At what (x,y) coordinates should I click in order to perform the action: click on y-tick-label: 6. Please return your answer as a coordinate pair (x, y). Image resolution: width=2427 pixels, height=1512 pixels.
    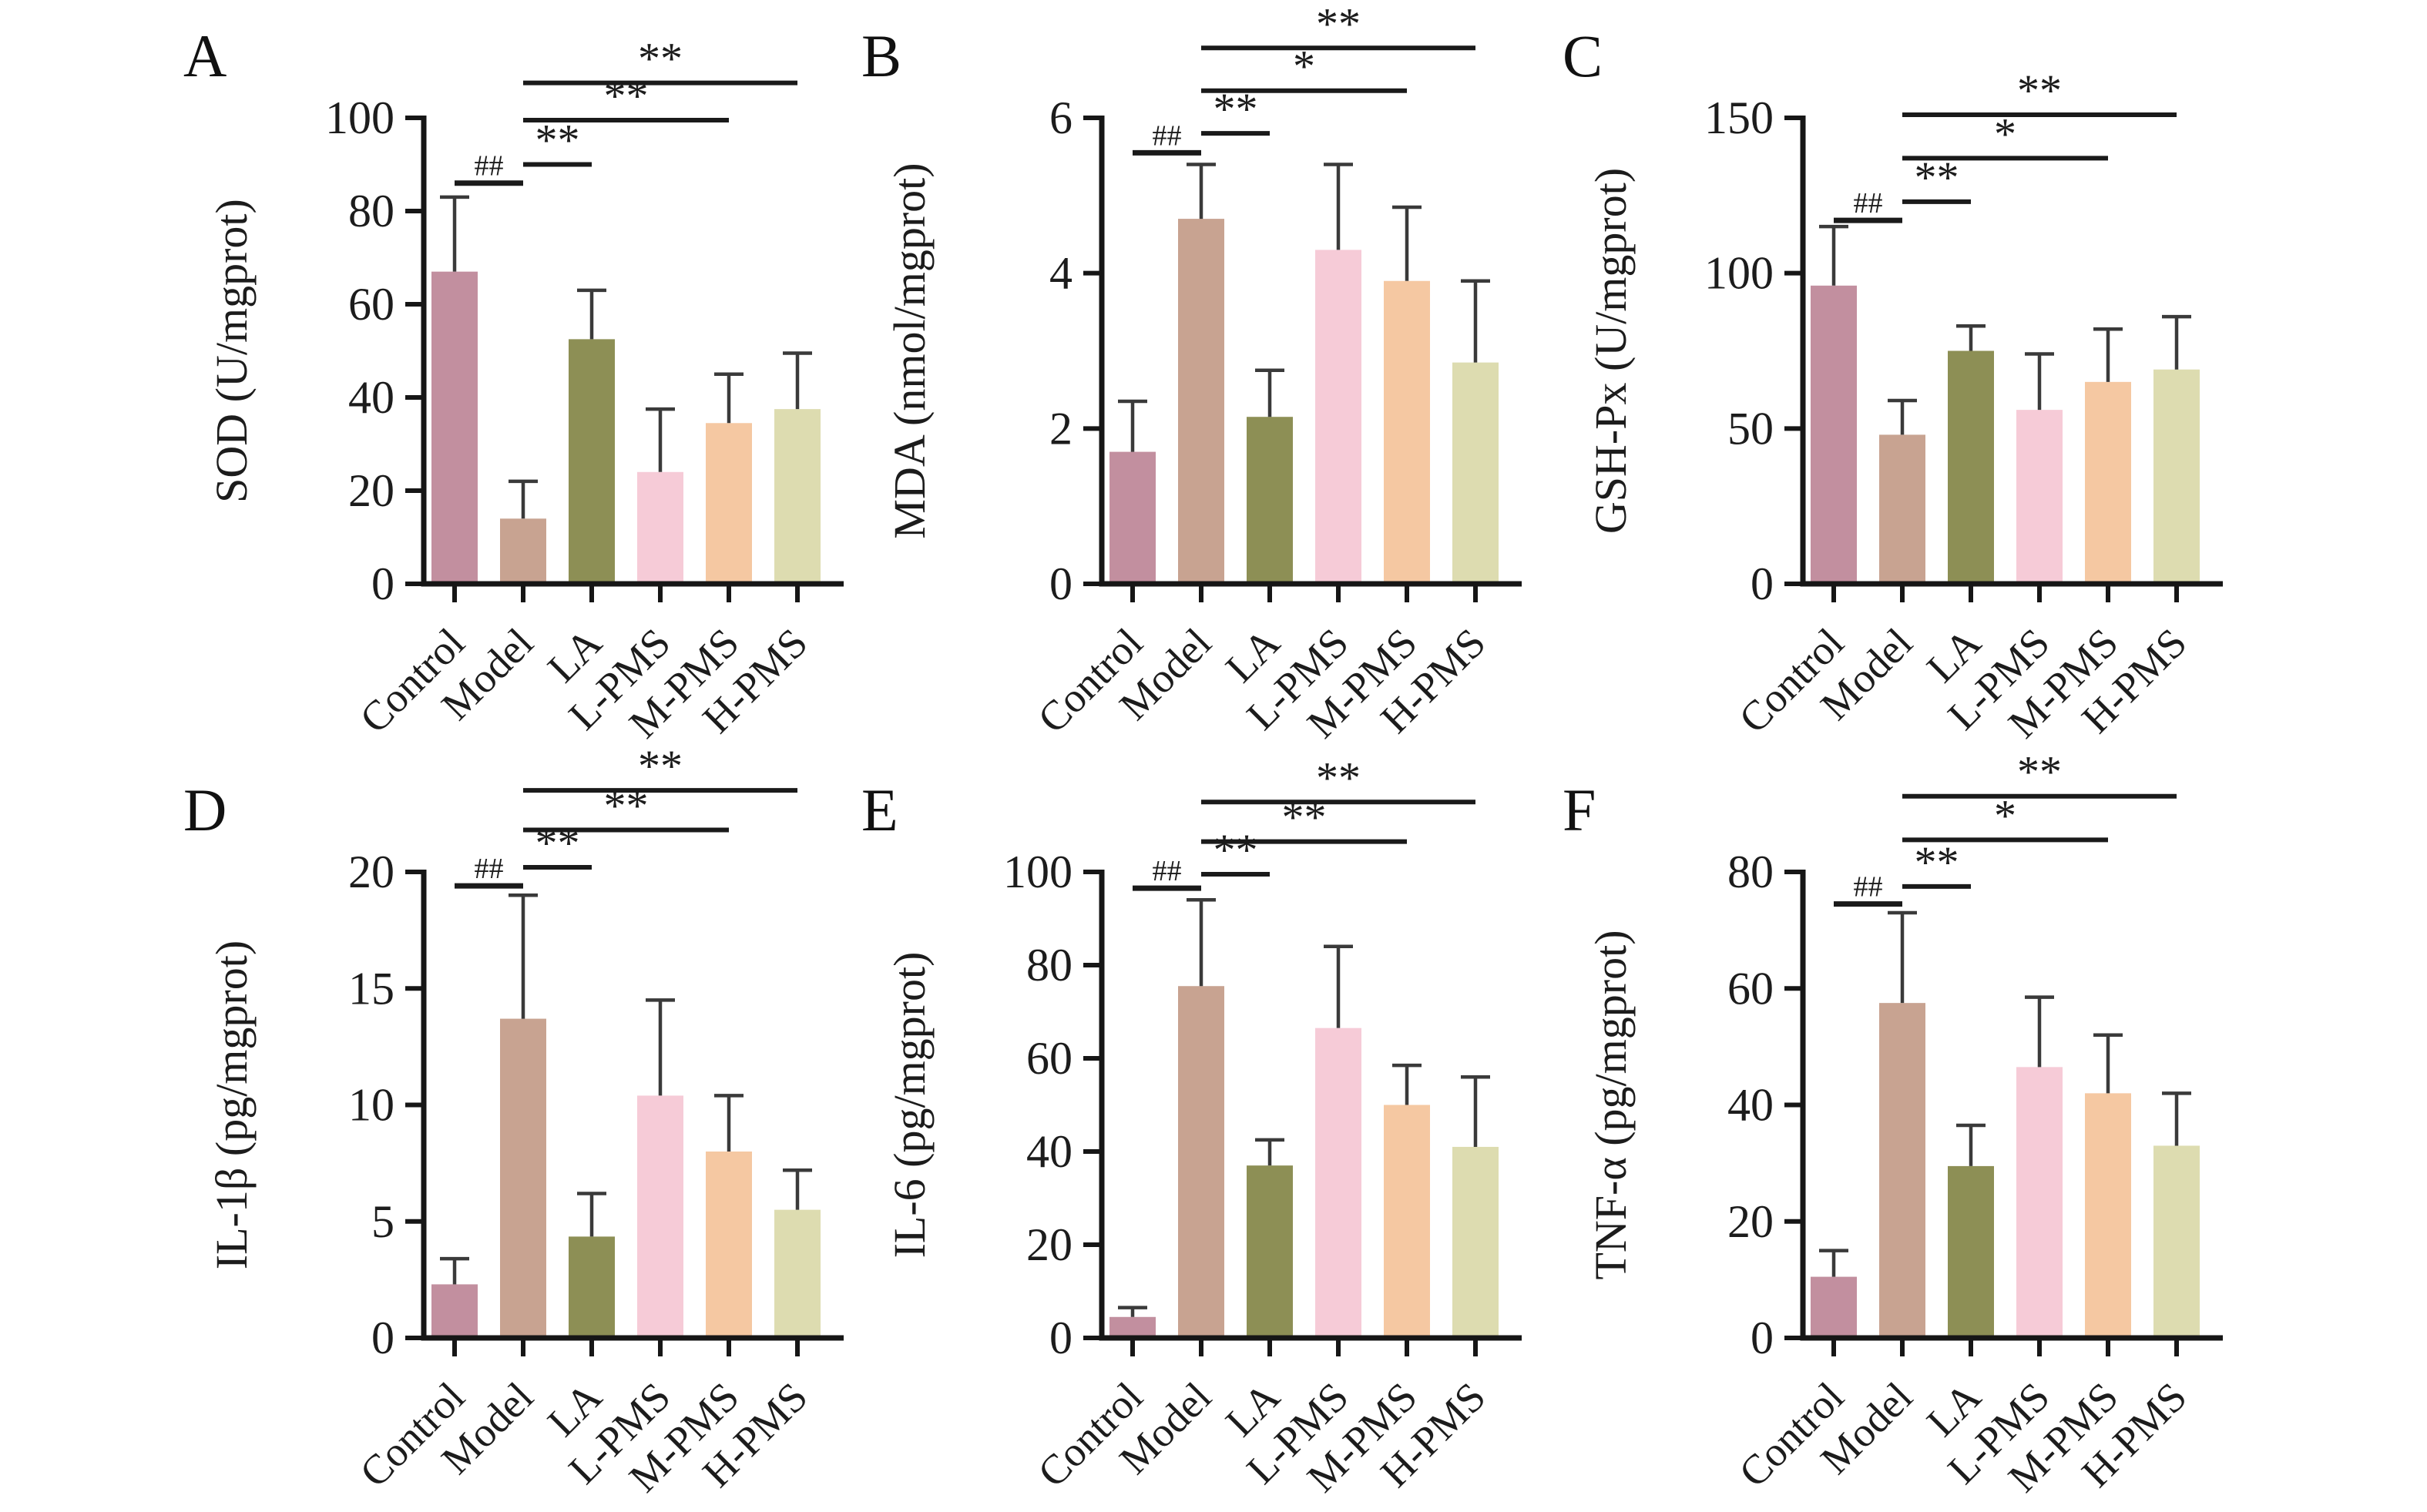
    Looking at the image, I should click on (1061, 117).